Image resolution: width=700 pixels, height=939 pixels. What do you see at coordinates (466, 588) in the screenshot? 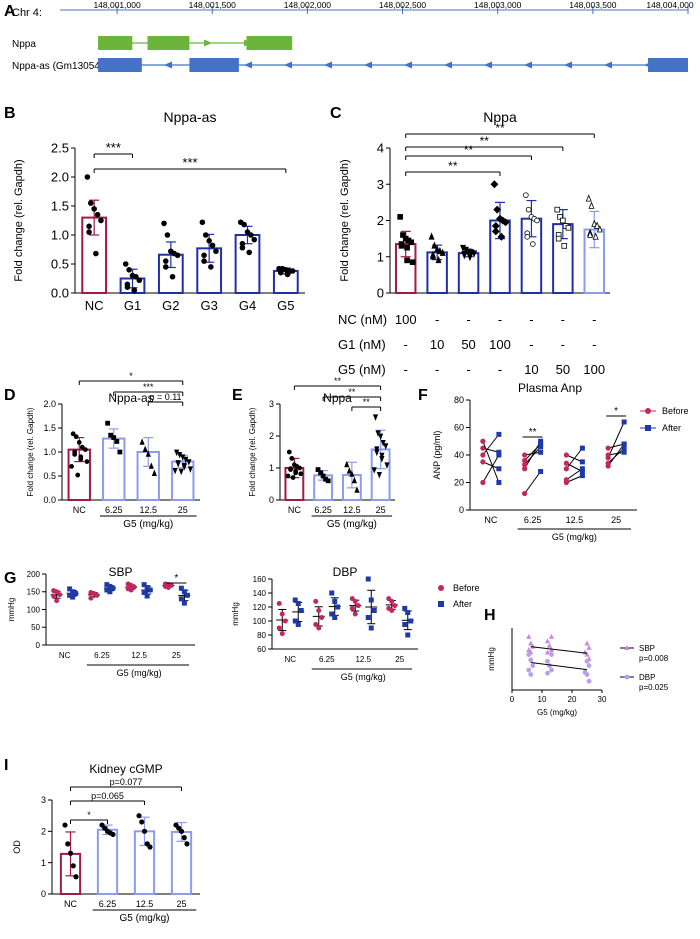
I see `legend-before-label: Before` at bounding box center [466, 588].